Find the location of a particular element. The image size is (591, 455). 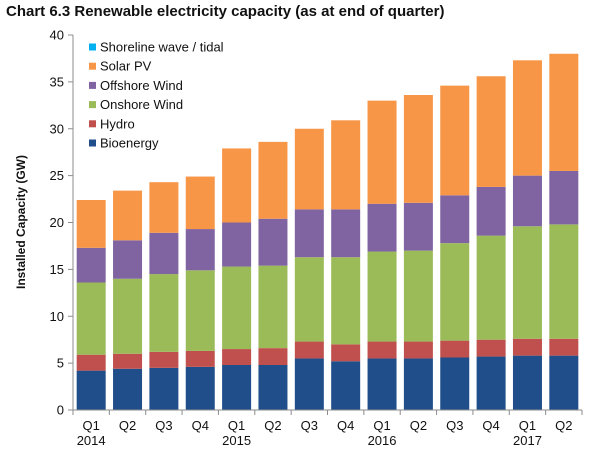

legend-label: Onshore Wind is located at coordinates (141, 104).